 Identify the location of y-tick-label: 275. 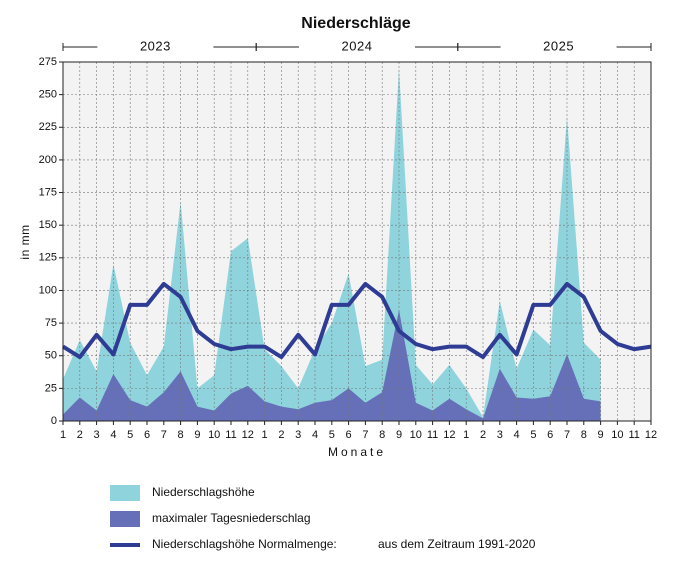
(48, 62).